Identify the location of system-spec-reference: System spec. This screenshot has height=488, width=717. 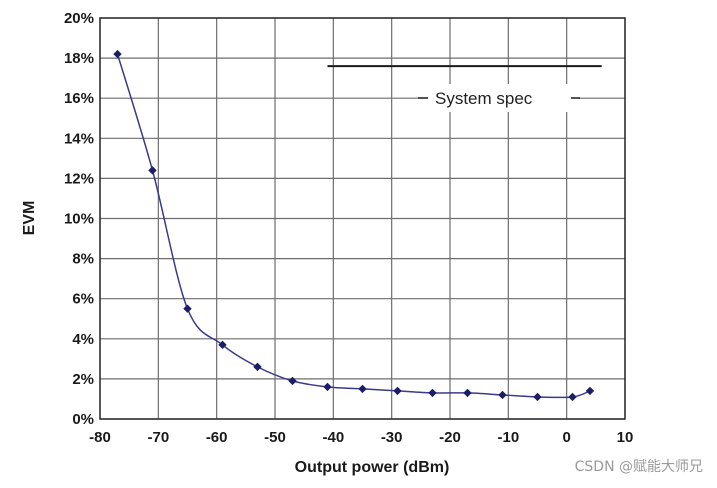
(464, 88).